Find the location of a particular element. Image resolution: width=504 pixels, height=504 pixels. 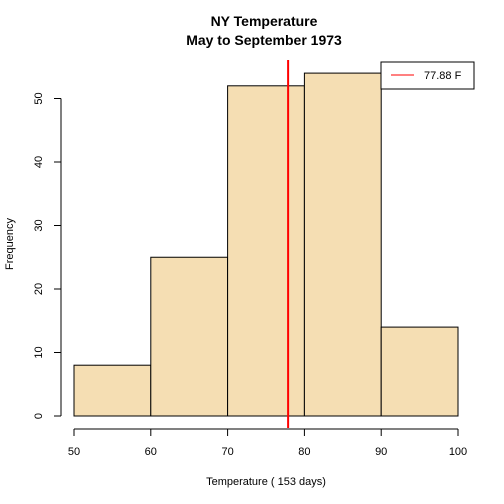

x-tick-label: 70 is located at coordinates (227, 452).